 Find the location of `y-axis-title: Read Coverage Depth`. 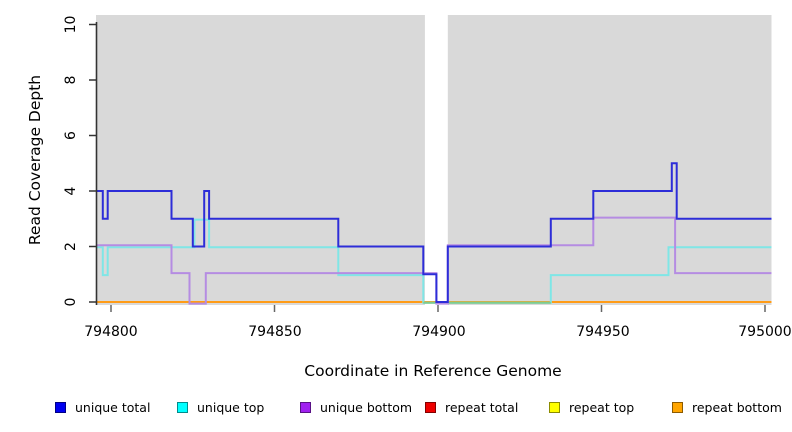

y-axis-title: Read Coverage Depth is located at coordinates (35, 160).